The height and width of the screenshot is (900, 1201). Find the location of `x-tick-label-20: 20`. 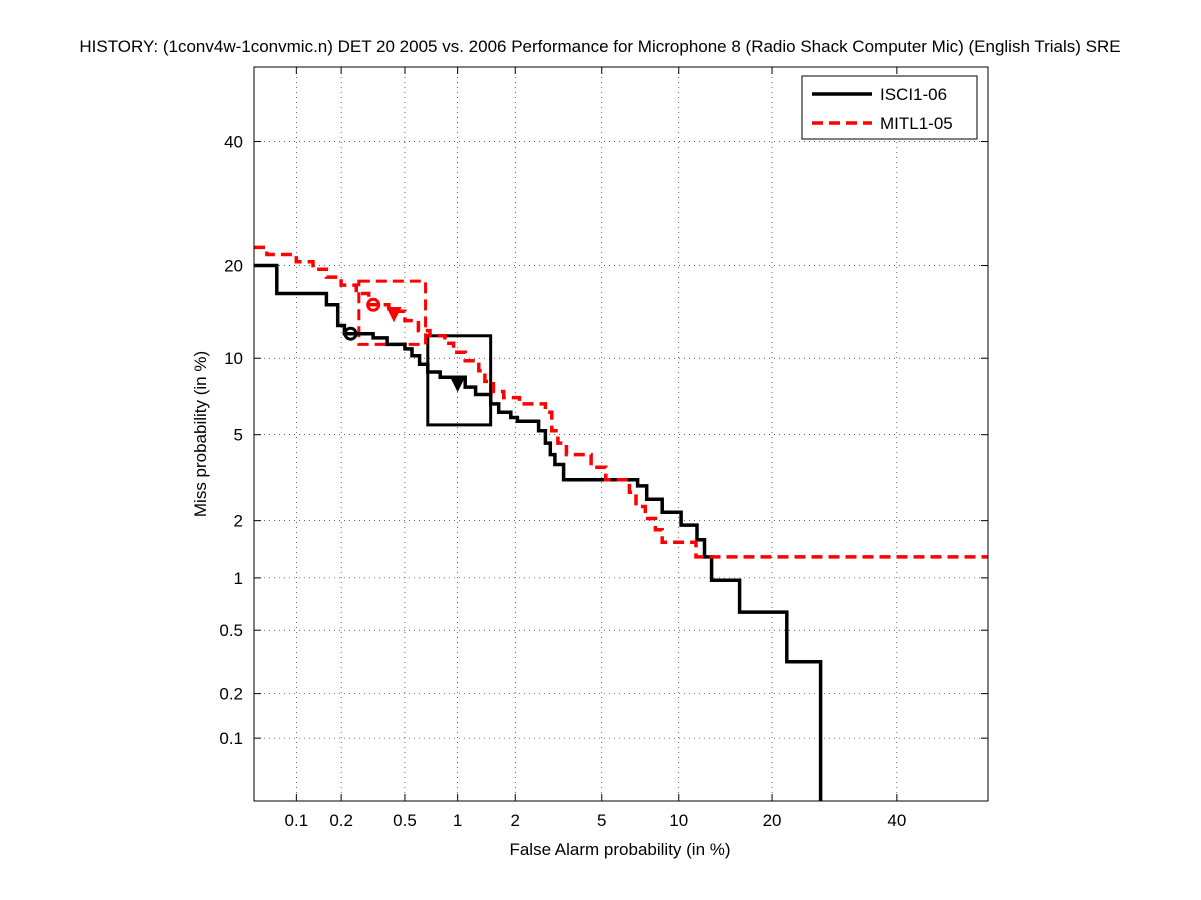

x-tick-label-20: 20 is located at coordinates (772, 820).